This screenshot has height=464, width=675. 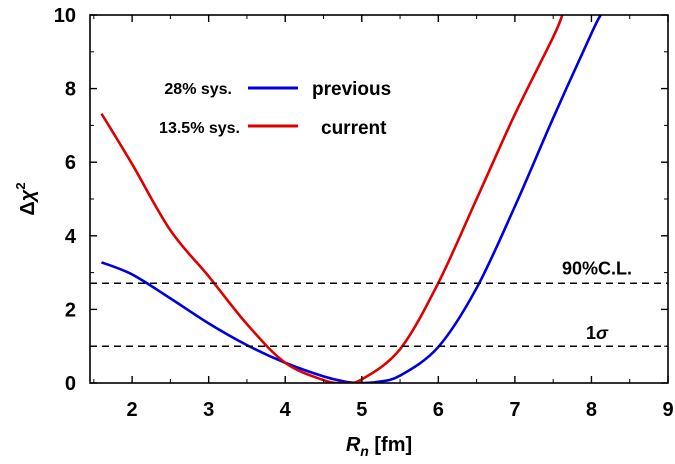 I want to click on legend-current-label: current, so click(x=354, y=128).